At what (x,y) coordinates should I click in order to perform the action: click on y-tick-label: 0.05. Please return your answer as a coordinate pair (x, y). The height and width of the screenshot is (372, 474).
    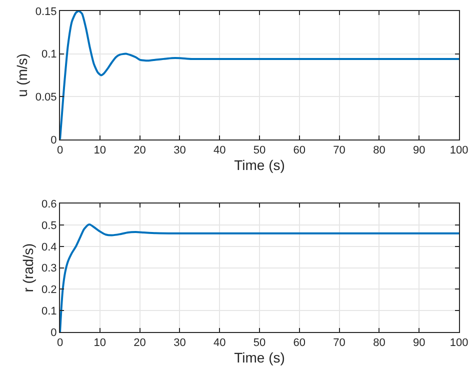
    Looking at the image, I should click on (46, 97).